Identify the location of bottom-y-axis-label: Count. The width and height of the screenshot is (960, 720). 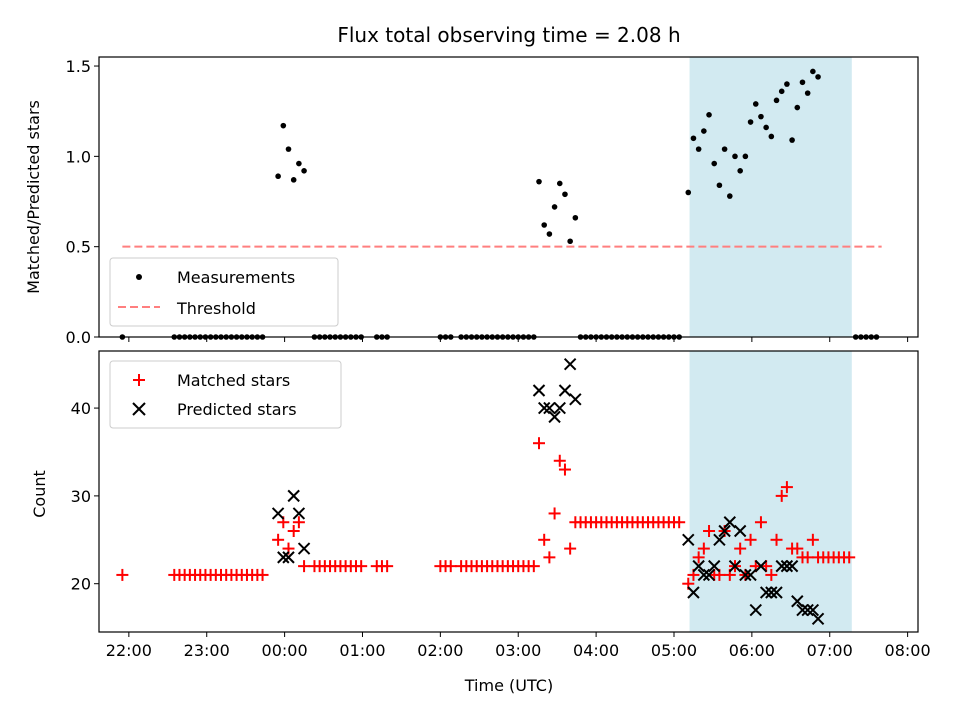
(39, 494).